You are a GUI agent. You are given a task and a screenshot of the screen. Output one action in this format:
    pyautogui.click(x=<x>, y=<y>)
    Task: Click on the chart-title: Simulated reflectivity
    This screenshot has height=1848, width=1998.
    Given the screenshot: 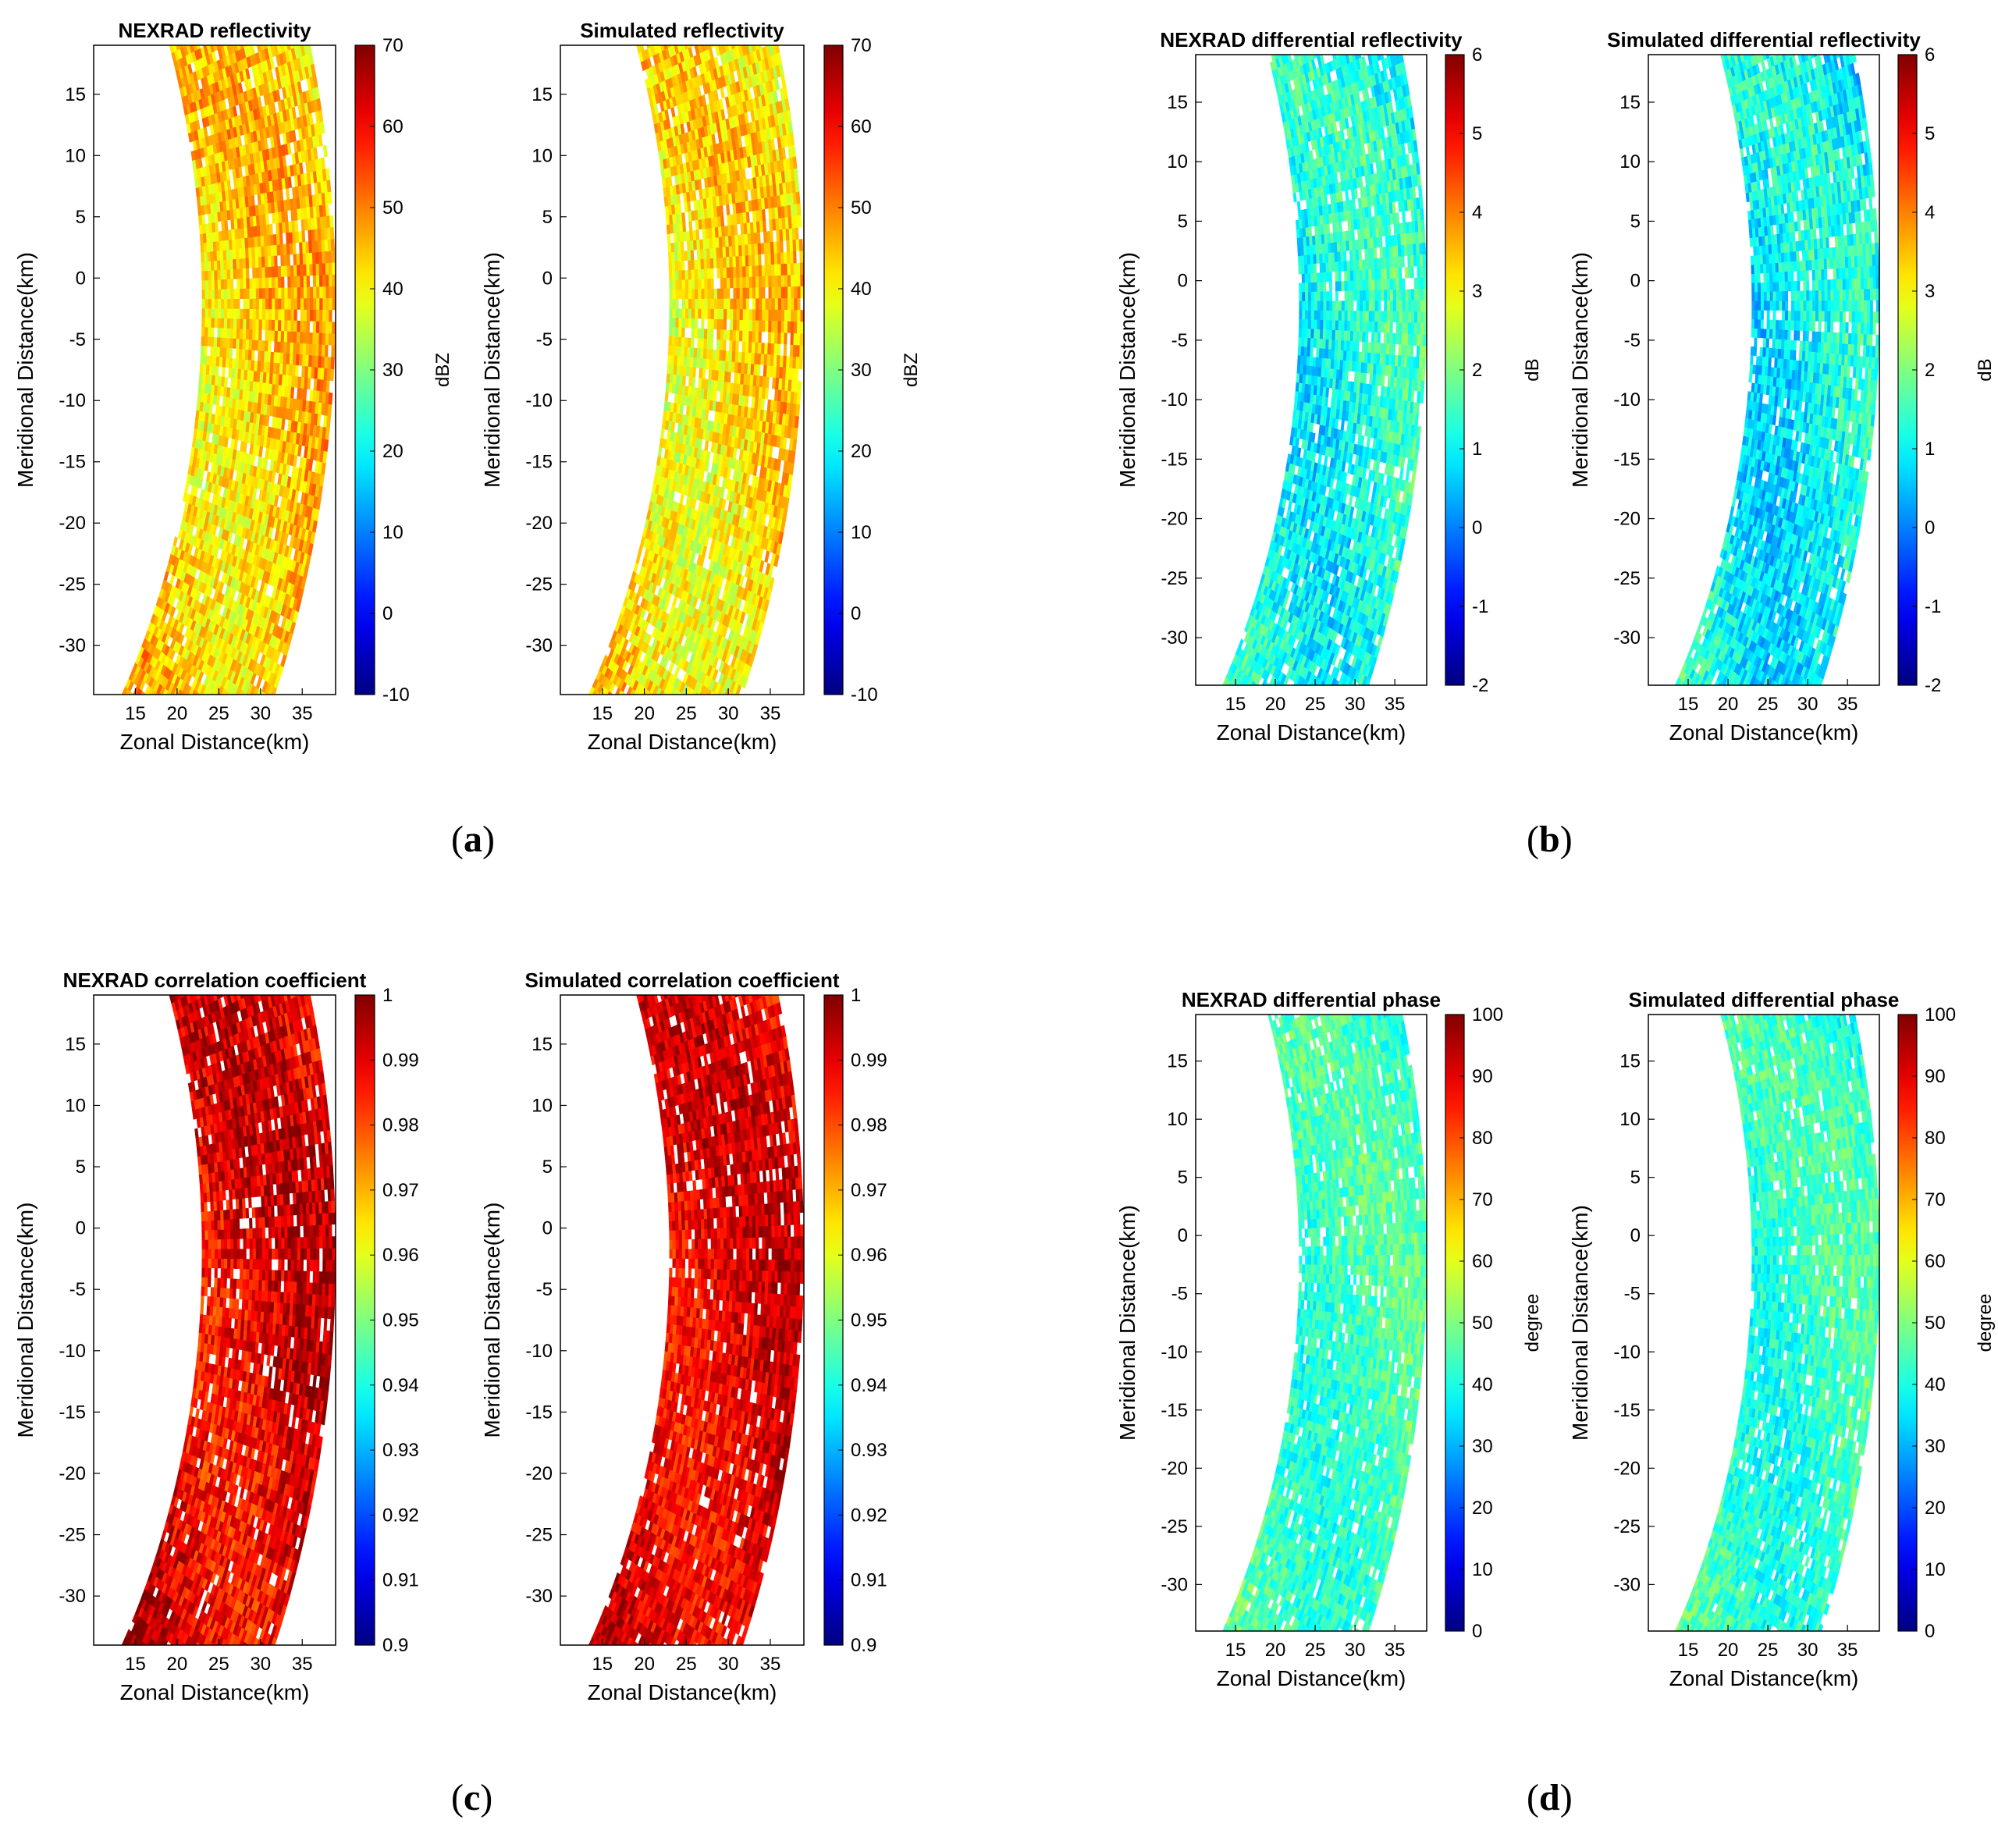 What is the action you would take?
    pyautogui.click(x=682, y=30)
    